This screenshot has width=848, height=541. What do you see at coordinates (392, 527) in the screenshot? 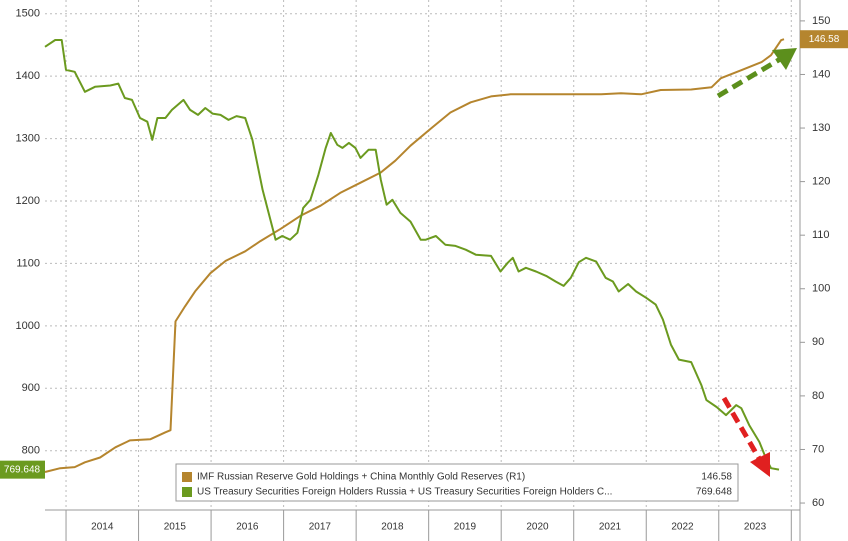
I see `x-tick-label: 2018` at bounding box center [392, 527].